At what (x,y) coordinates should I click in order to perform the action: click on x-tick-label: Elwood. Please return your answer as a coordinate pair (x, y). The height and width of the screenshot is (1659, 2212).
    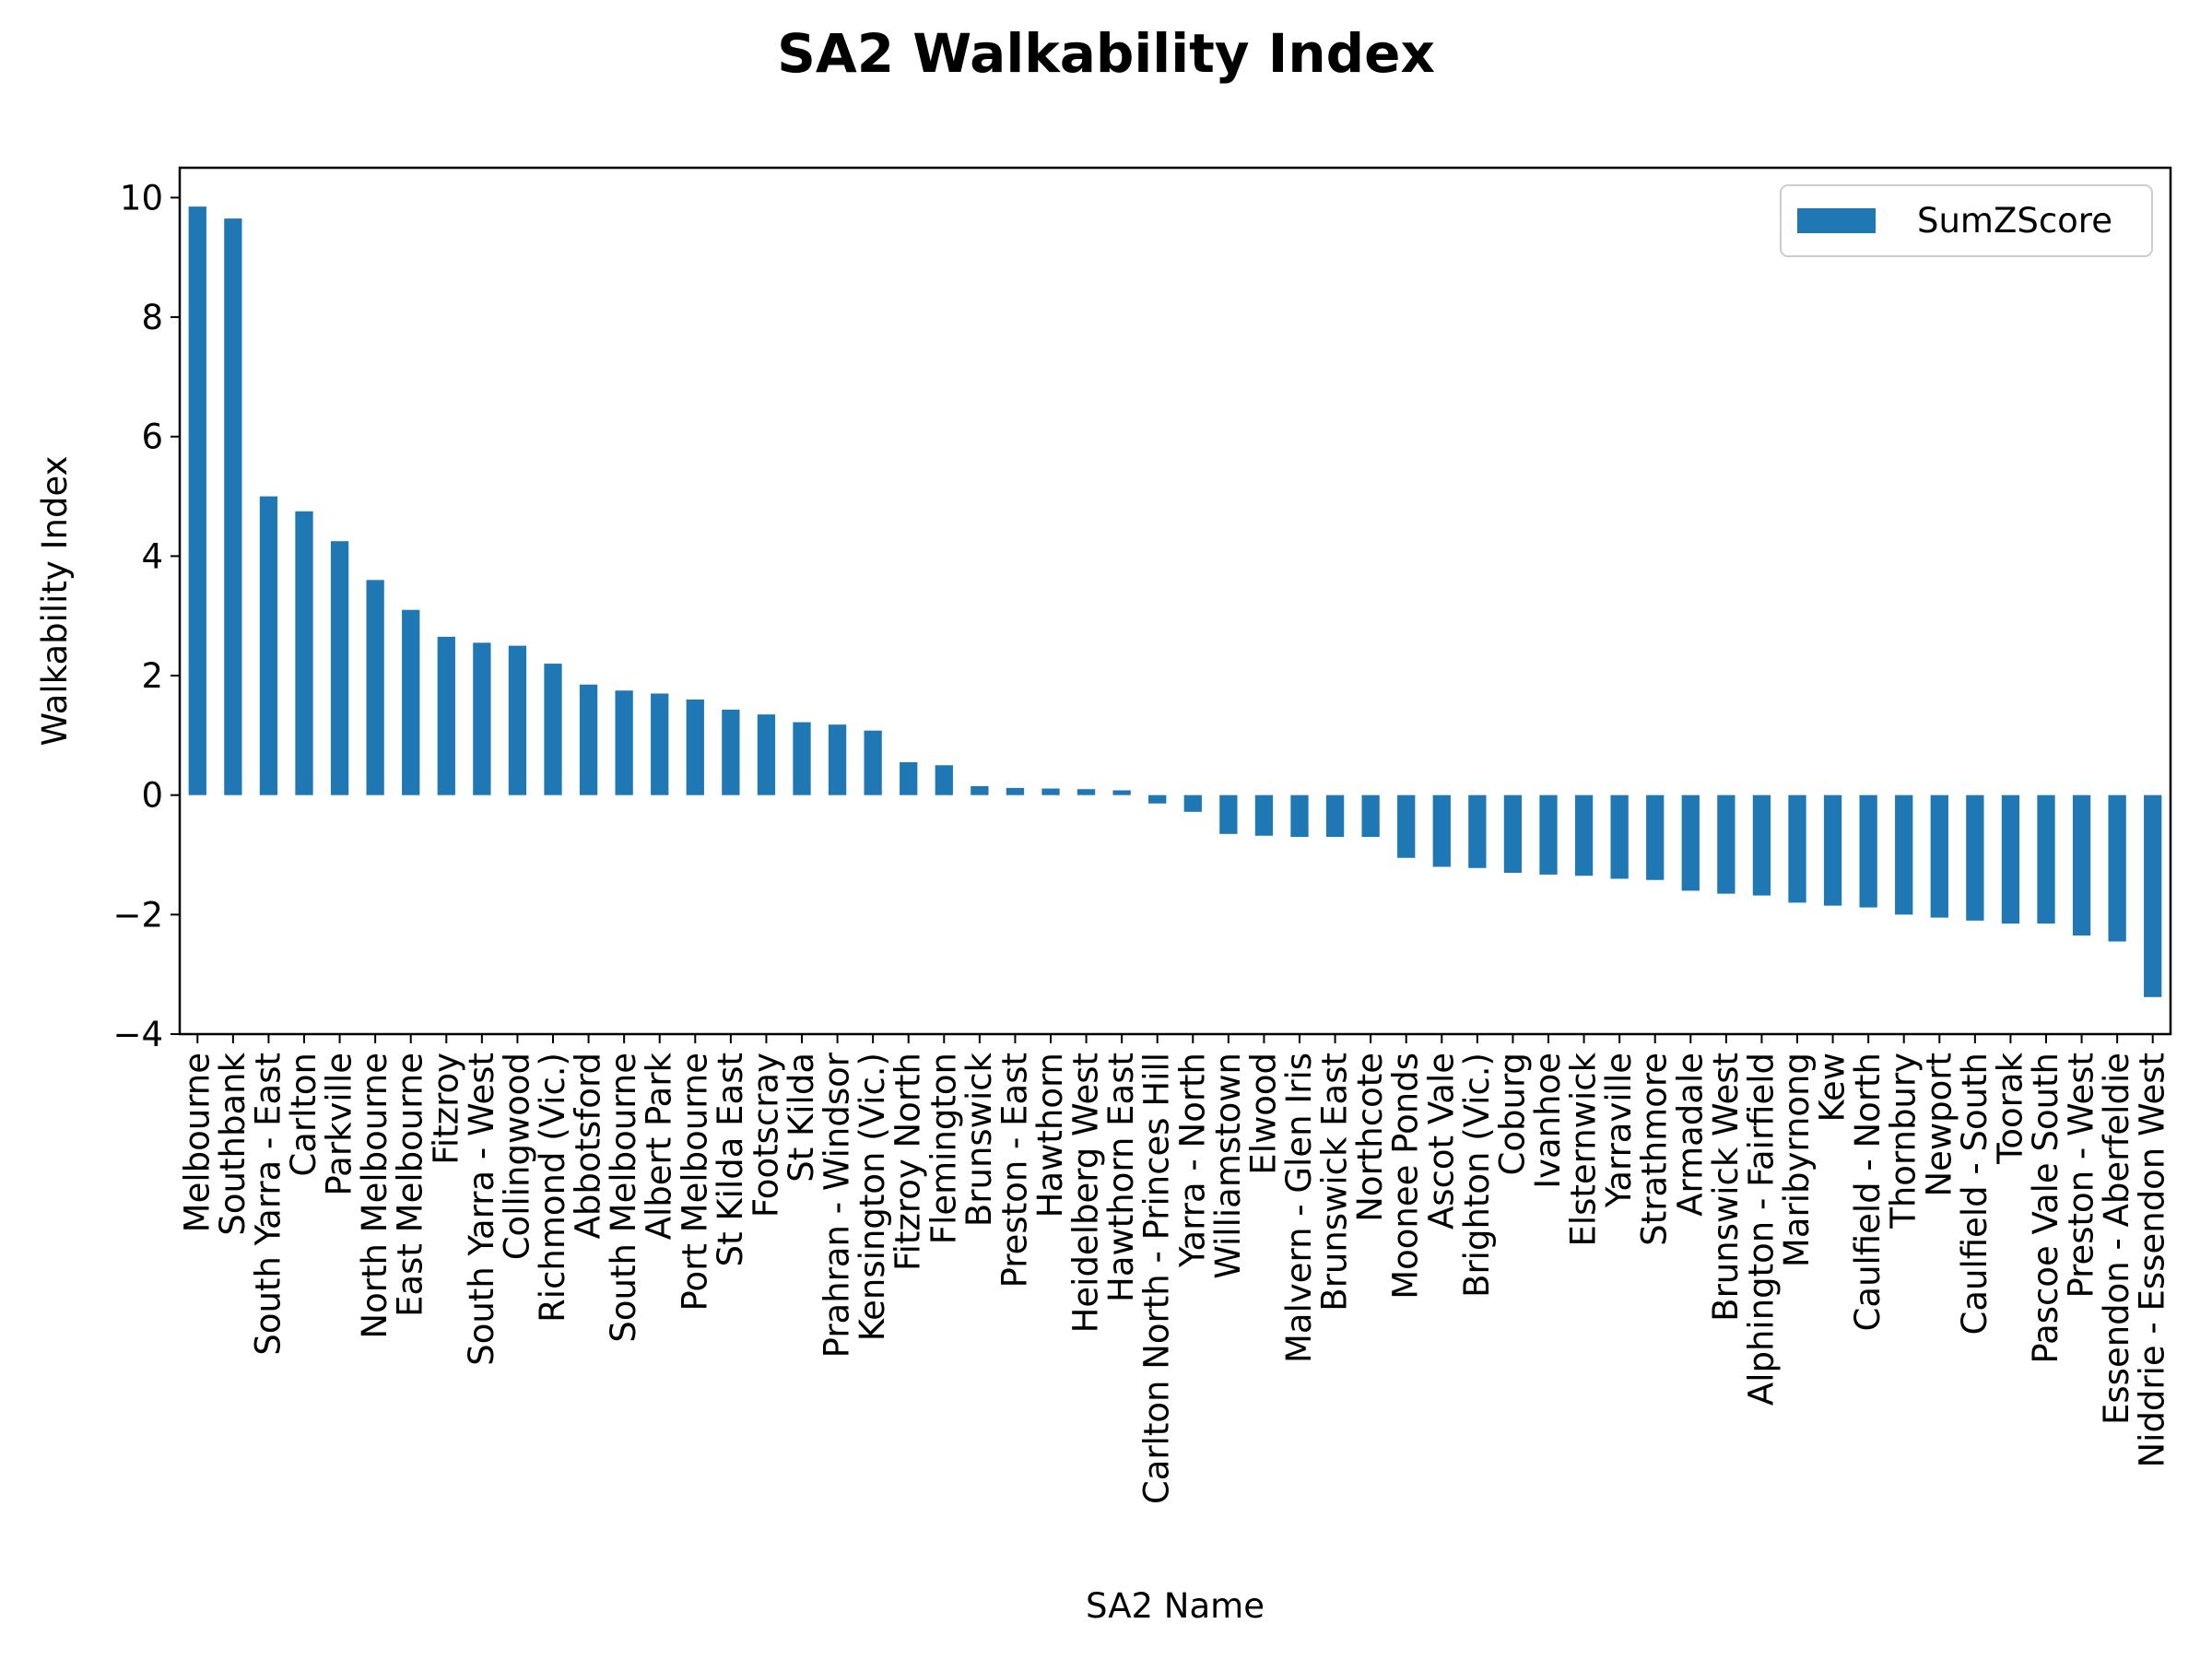
    Looking at the image, I should click on (1263, 1114).